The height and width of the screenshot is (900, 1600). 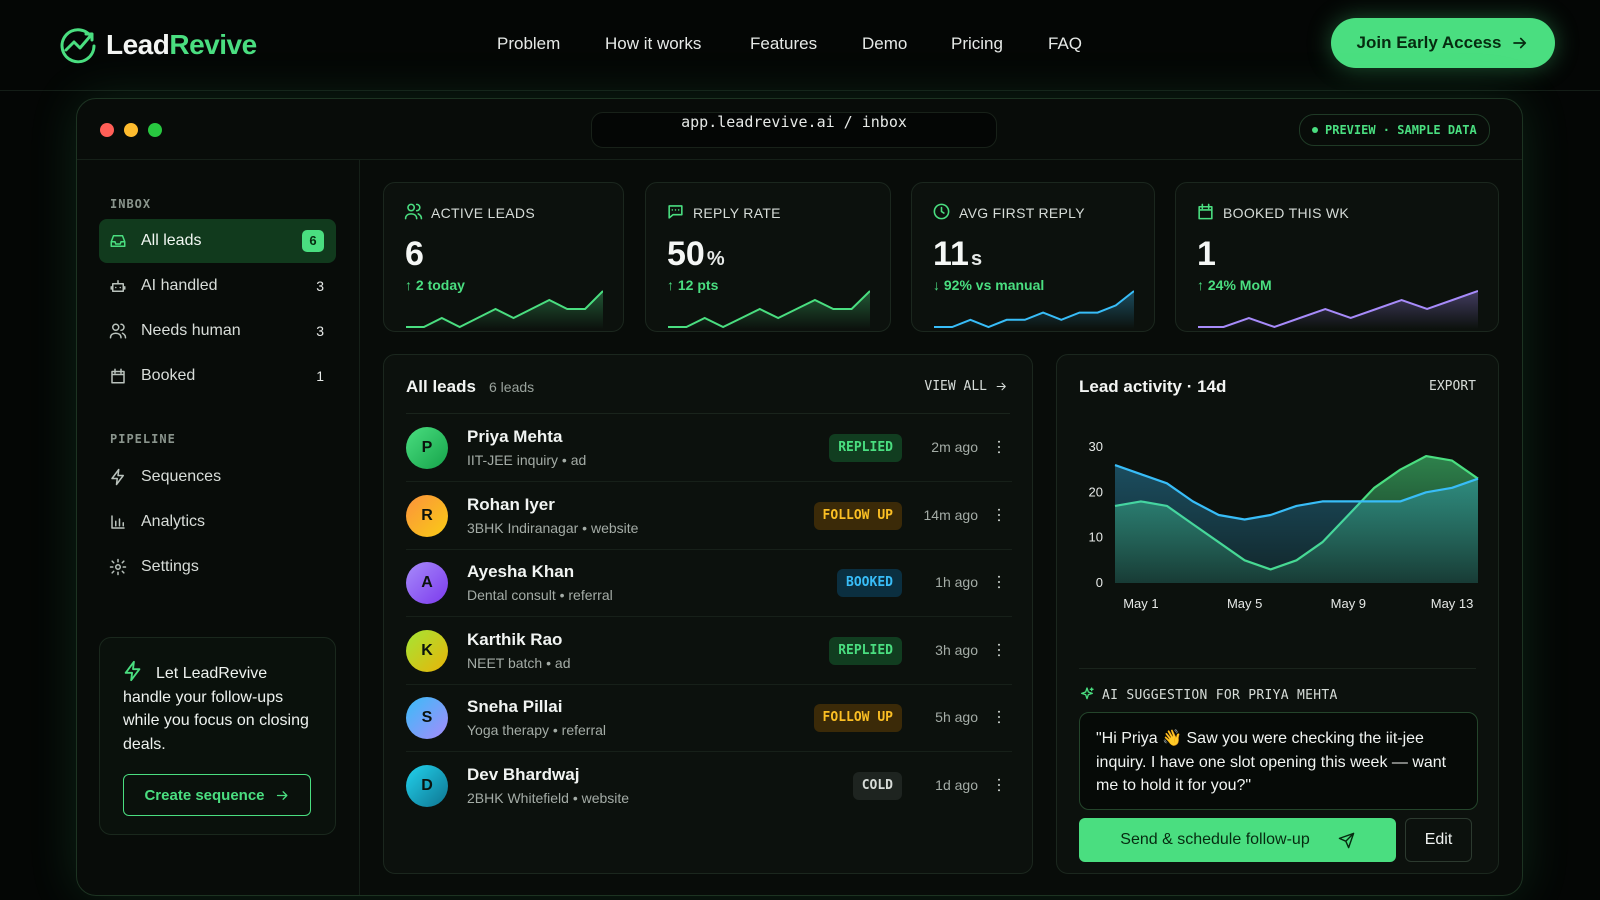 I want to click on sidebar-item: AI handled 3, so click(x=217, y=286).